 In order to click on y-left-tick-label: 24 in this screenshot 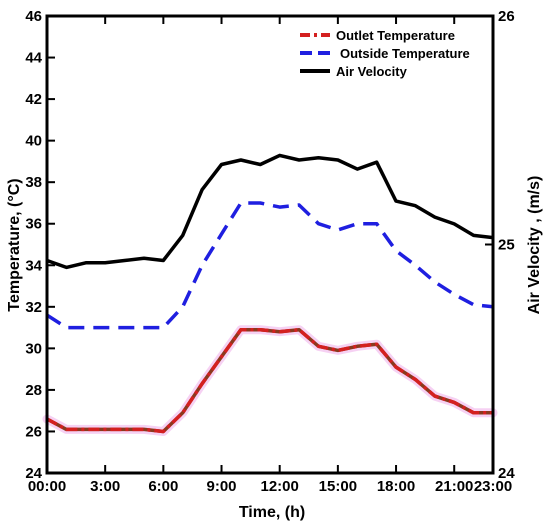, I will do `click(33, 473)`.